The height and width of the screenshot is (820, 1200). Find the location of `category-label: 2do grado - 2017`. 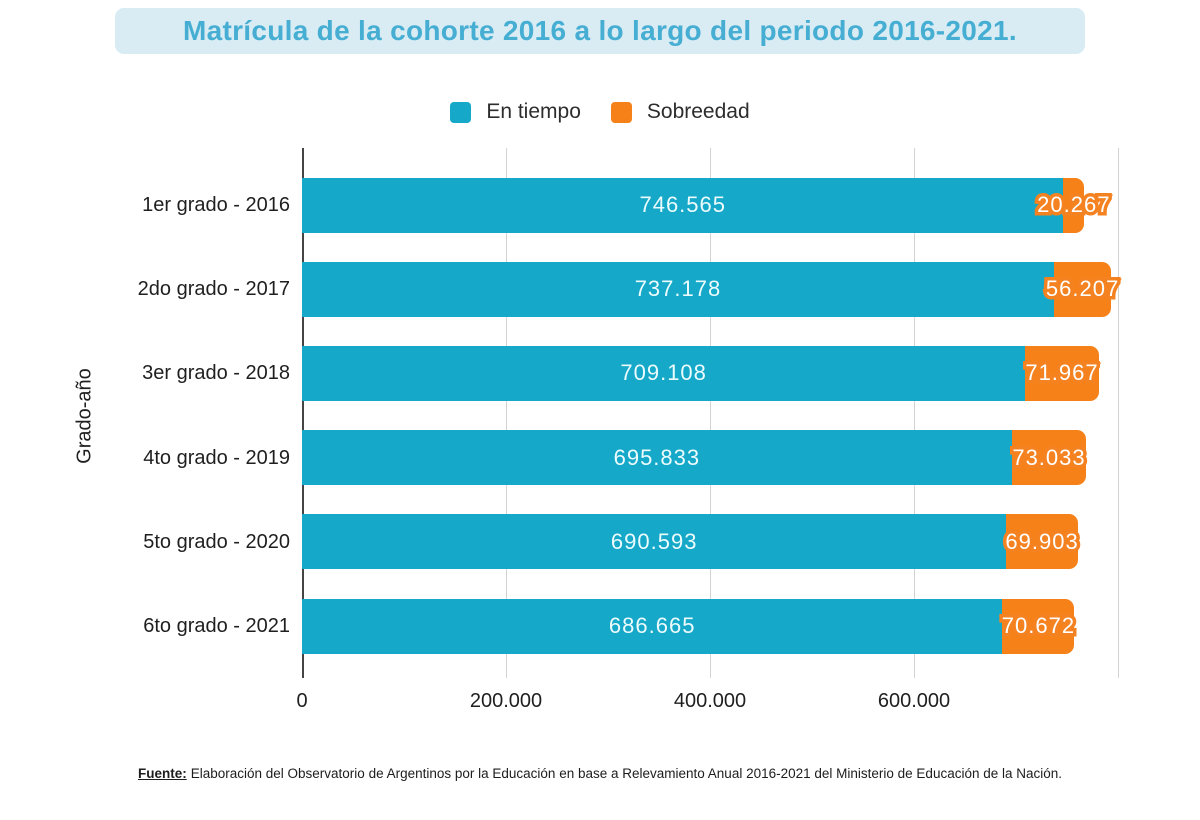

category-label: 2do grado - 2017 is located at coordinates (213, 289).